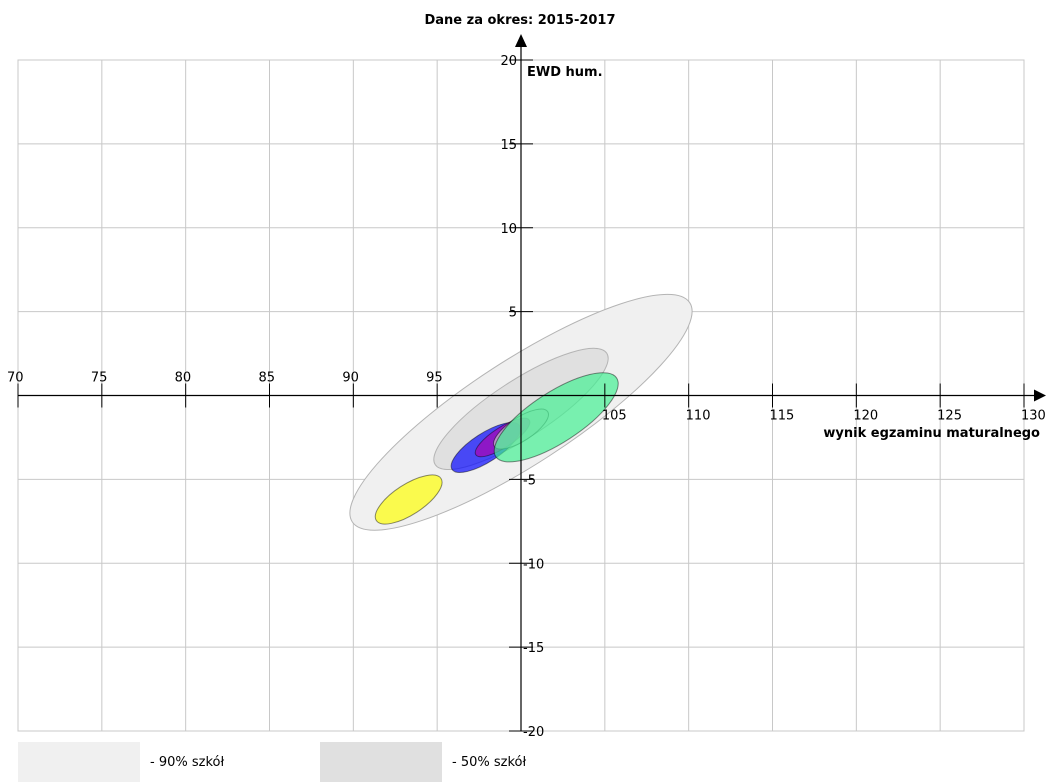 Image resolution: width=1046 pixels, height=782 pixels. What do you see at coordinates (529, 480) in the screenshot?
I see `y-tick-label: -5` at bounding box center [529, 480].